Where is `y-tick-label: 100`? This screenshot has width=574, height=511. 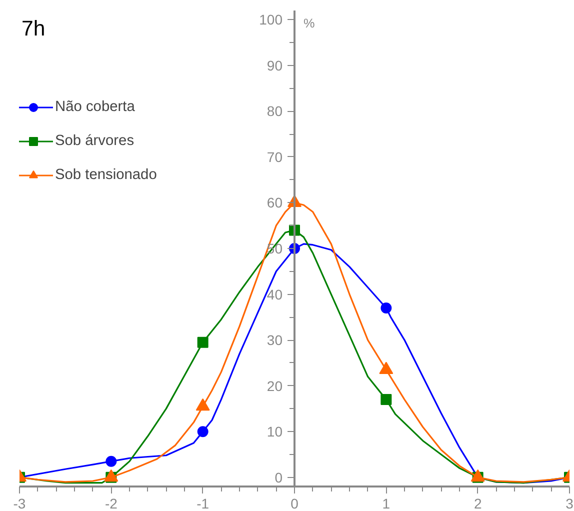 y-tick-label: 100 is located at coordinates (271, 20).